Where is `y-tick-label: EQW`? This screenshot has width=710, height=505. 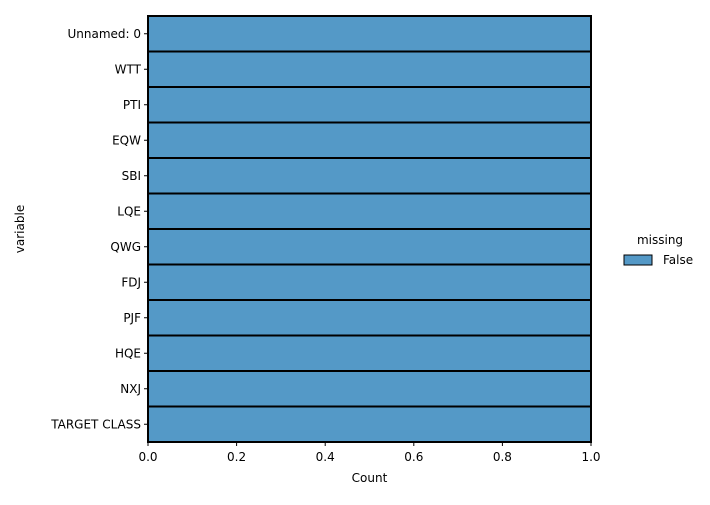
y-tick-label: EQW is located at coordinates (126, 140).